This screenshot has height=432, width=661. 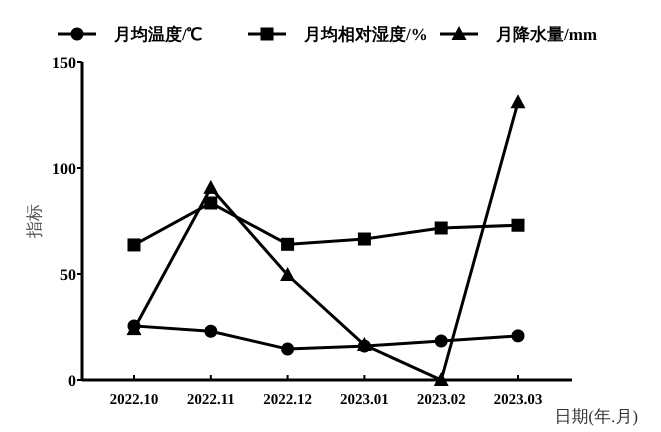 What do you see at coordinates (365, 34) in the screenshot?
I see `legend-label: 月均相对湿度/%` at bounding box center [365, 34].